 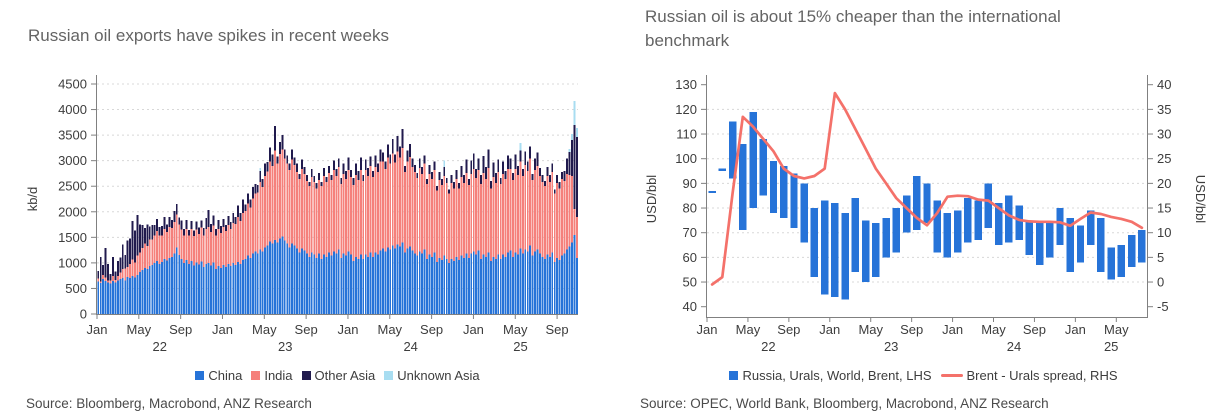 I want to click on svg-text: 4500, so click(x=72, y=84).